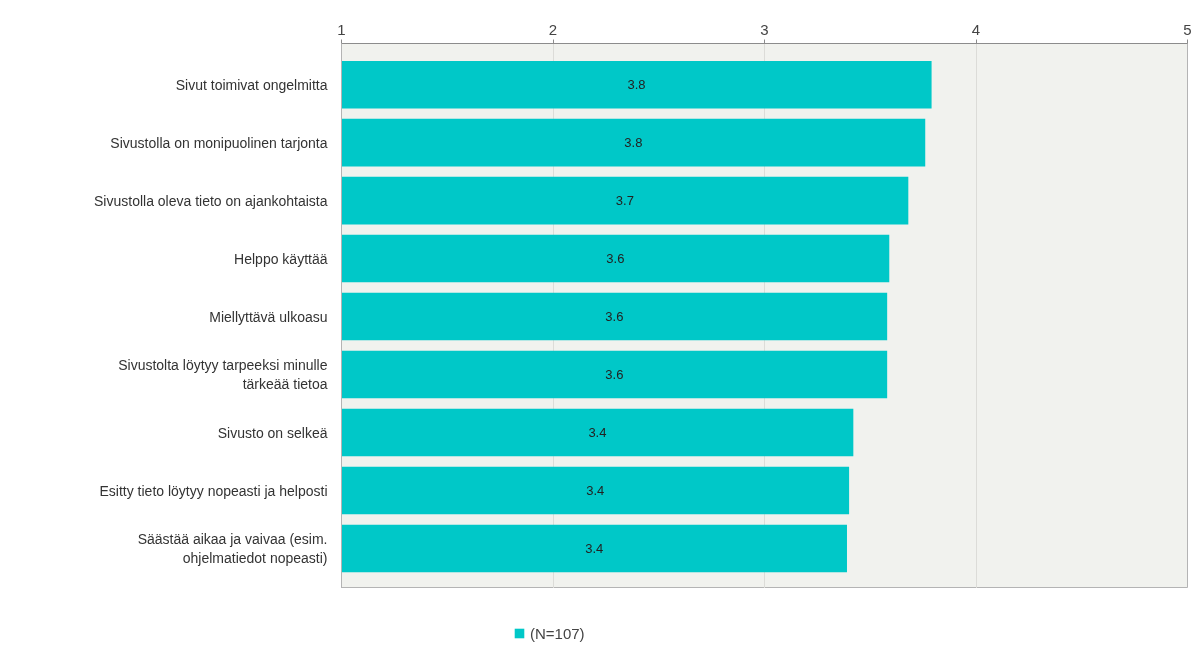 This screenshot has width=1203, height=648. Describe the element at coordinates (251, 84) in the screenshot. I see `y-tick-label: Sivut toimivat ongelmitta` at that location.